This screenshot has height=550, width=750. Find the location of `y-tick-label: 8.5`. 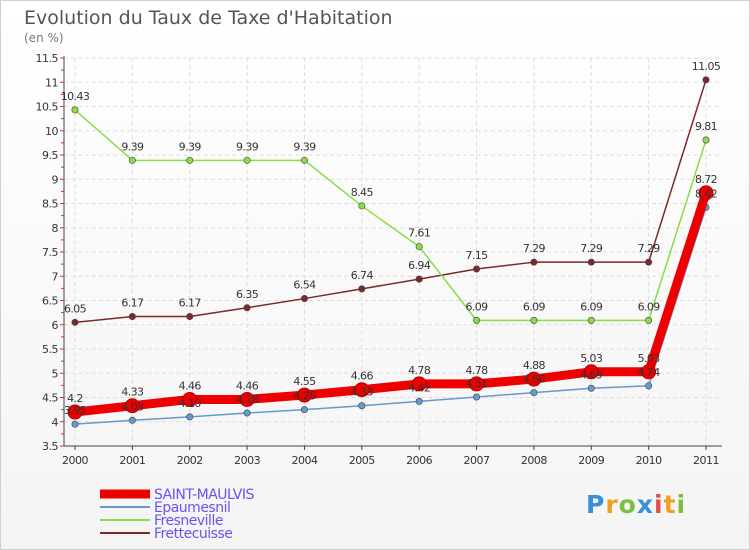

y-tick-label: 8.5 is located at coordinates (50, 204).